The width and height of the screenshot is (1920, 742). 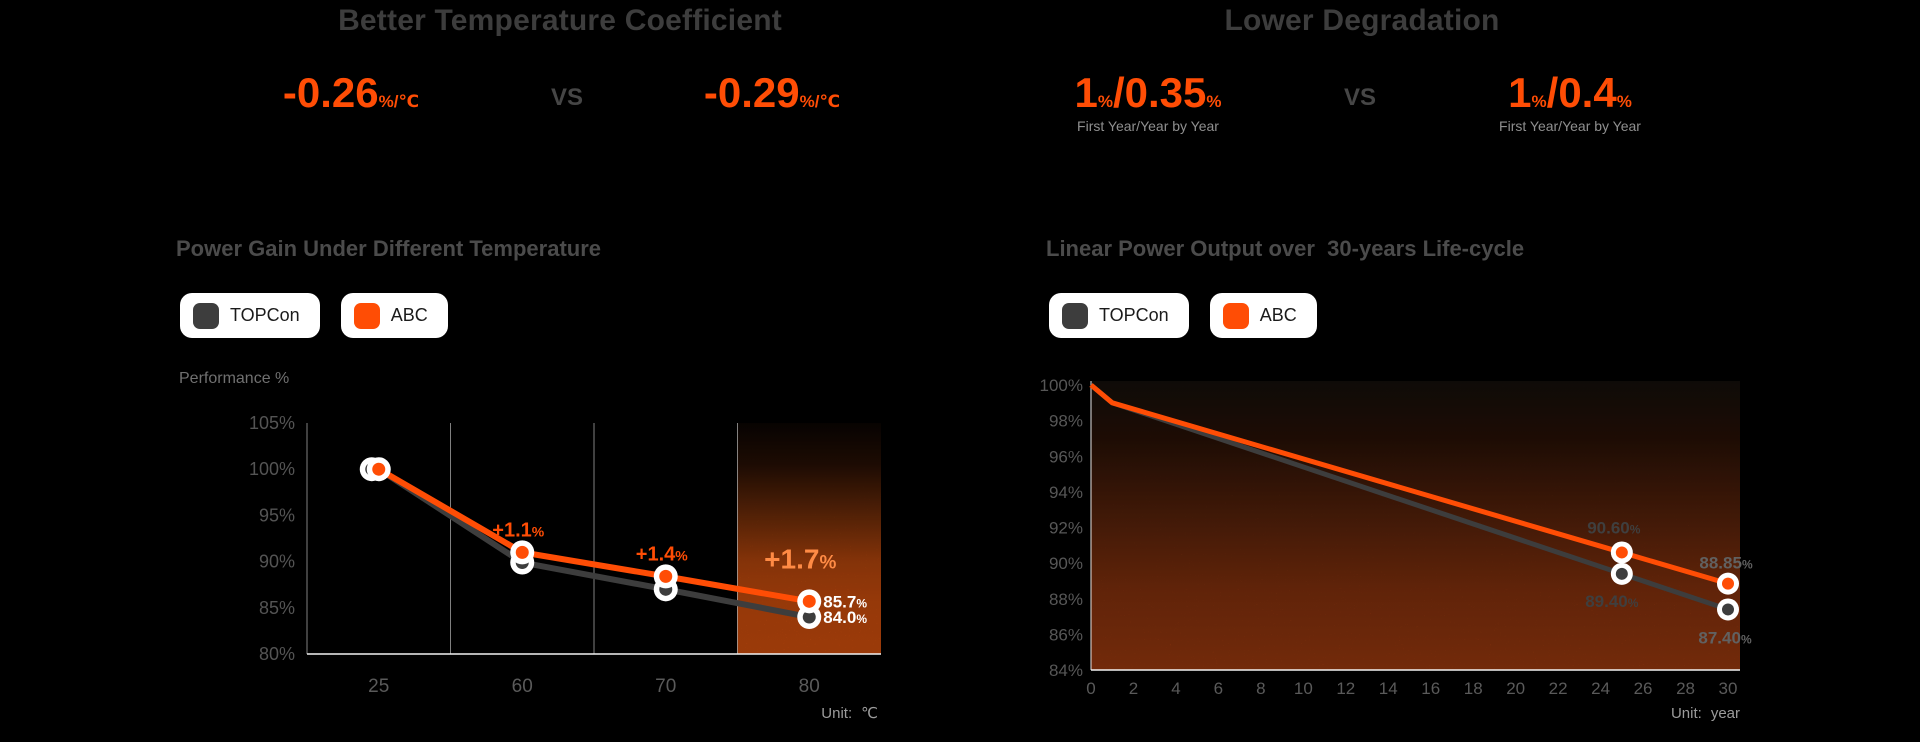 I want to click on x-tick-label: 24, so click(x=1600, y=688).